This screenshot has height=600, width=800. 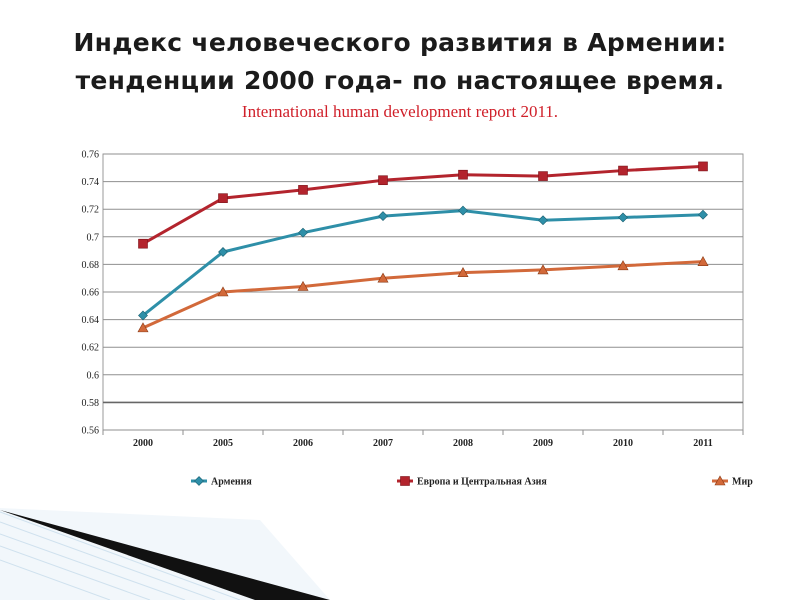 I want to click on legend-label: Армения, so click(x=231, y=482).